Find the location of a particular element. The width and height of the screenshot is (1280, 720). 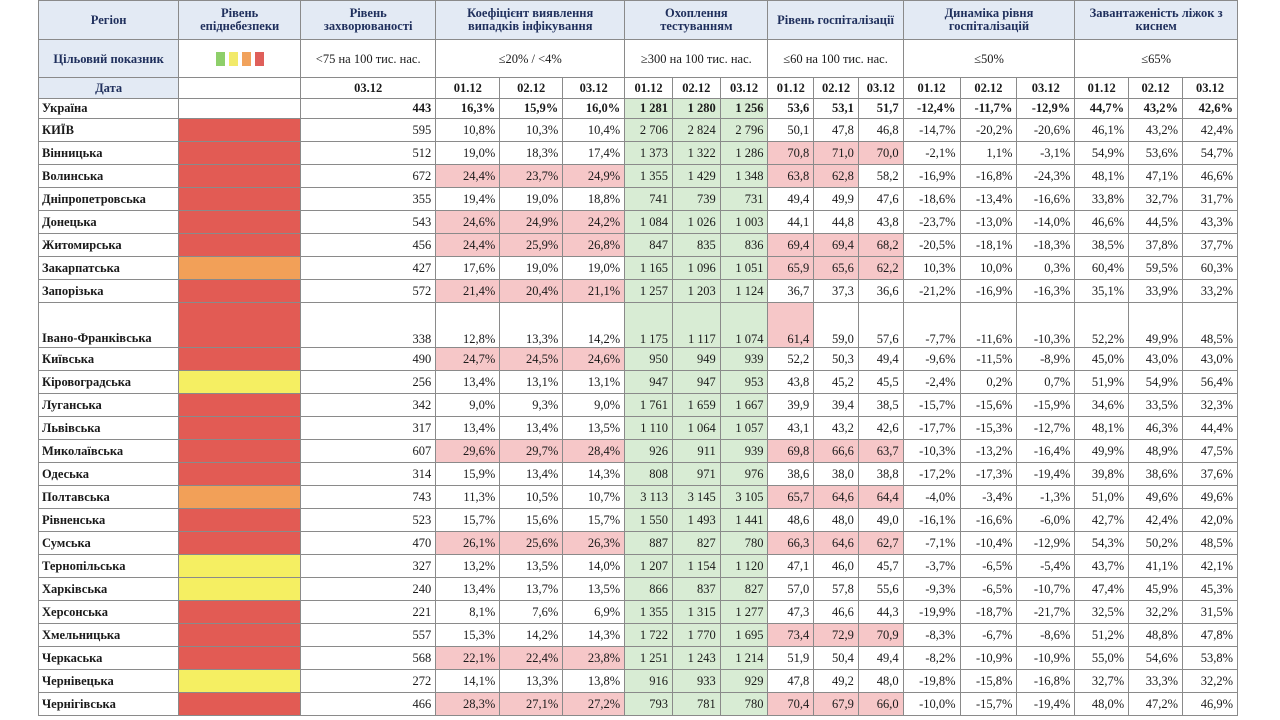

value-cell: 66,3 is located at coordinates (791, 543).